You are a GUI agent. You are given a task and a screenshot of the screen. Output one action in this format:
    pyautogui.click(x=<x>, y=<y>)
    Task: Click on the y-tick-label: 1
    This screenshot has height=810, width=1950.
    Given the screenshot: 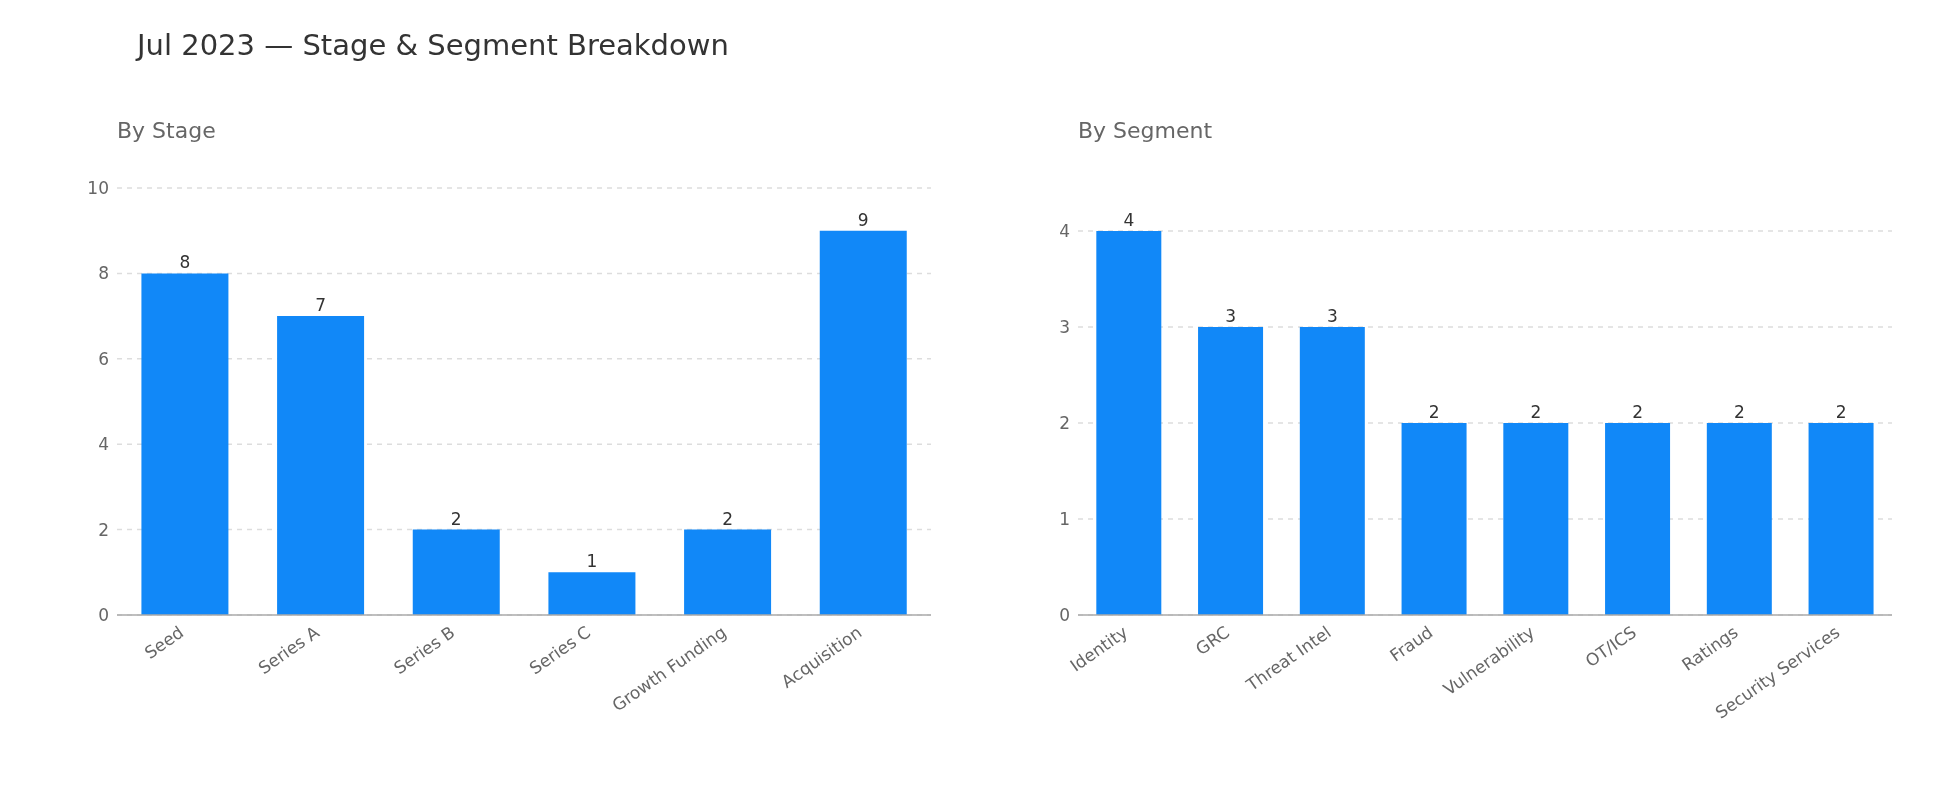 What is the action you would take?
    pyautogui.click(x=1064, y=519)
    